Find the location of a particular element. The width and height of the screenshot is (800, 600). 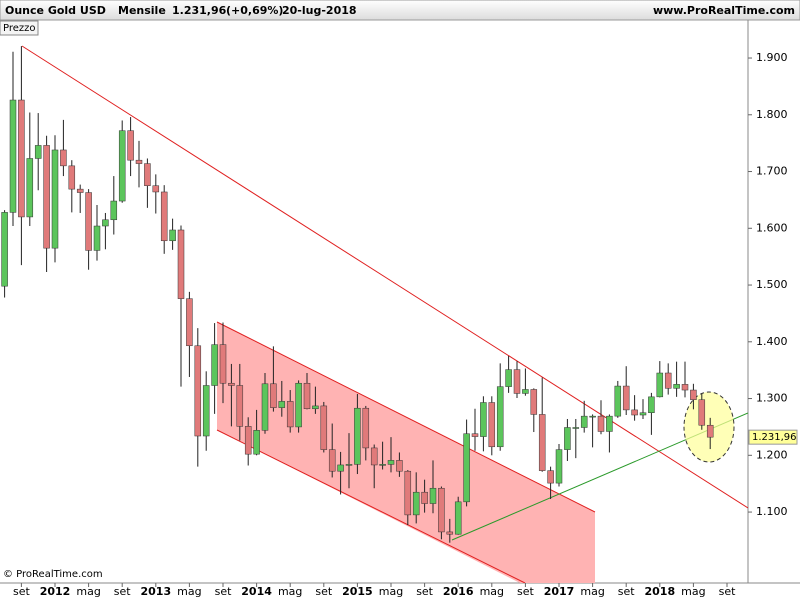

last-price-label: 1.231,96 is located at coordinates (774, 437).